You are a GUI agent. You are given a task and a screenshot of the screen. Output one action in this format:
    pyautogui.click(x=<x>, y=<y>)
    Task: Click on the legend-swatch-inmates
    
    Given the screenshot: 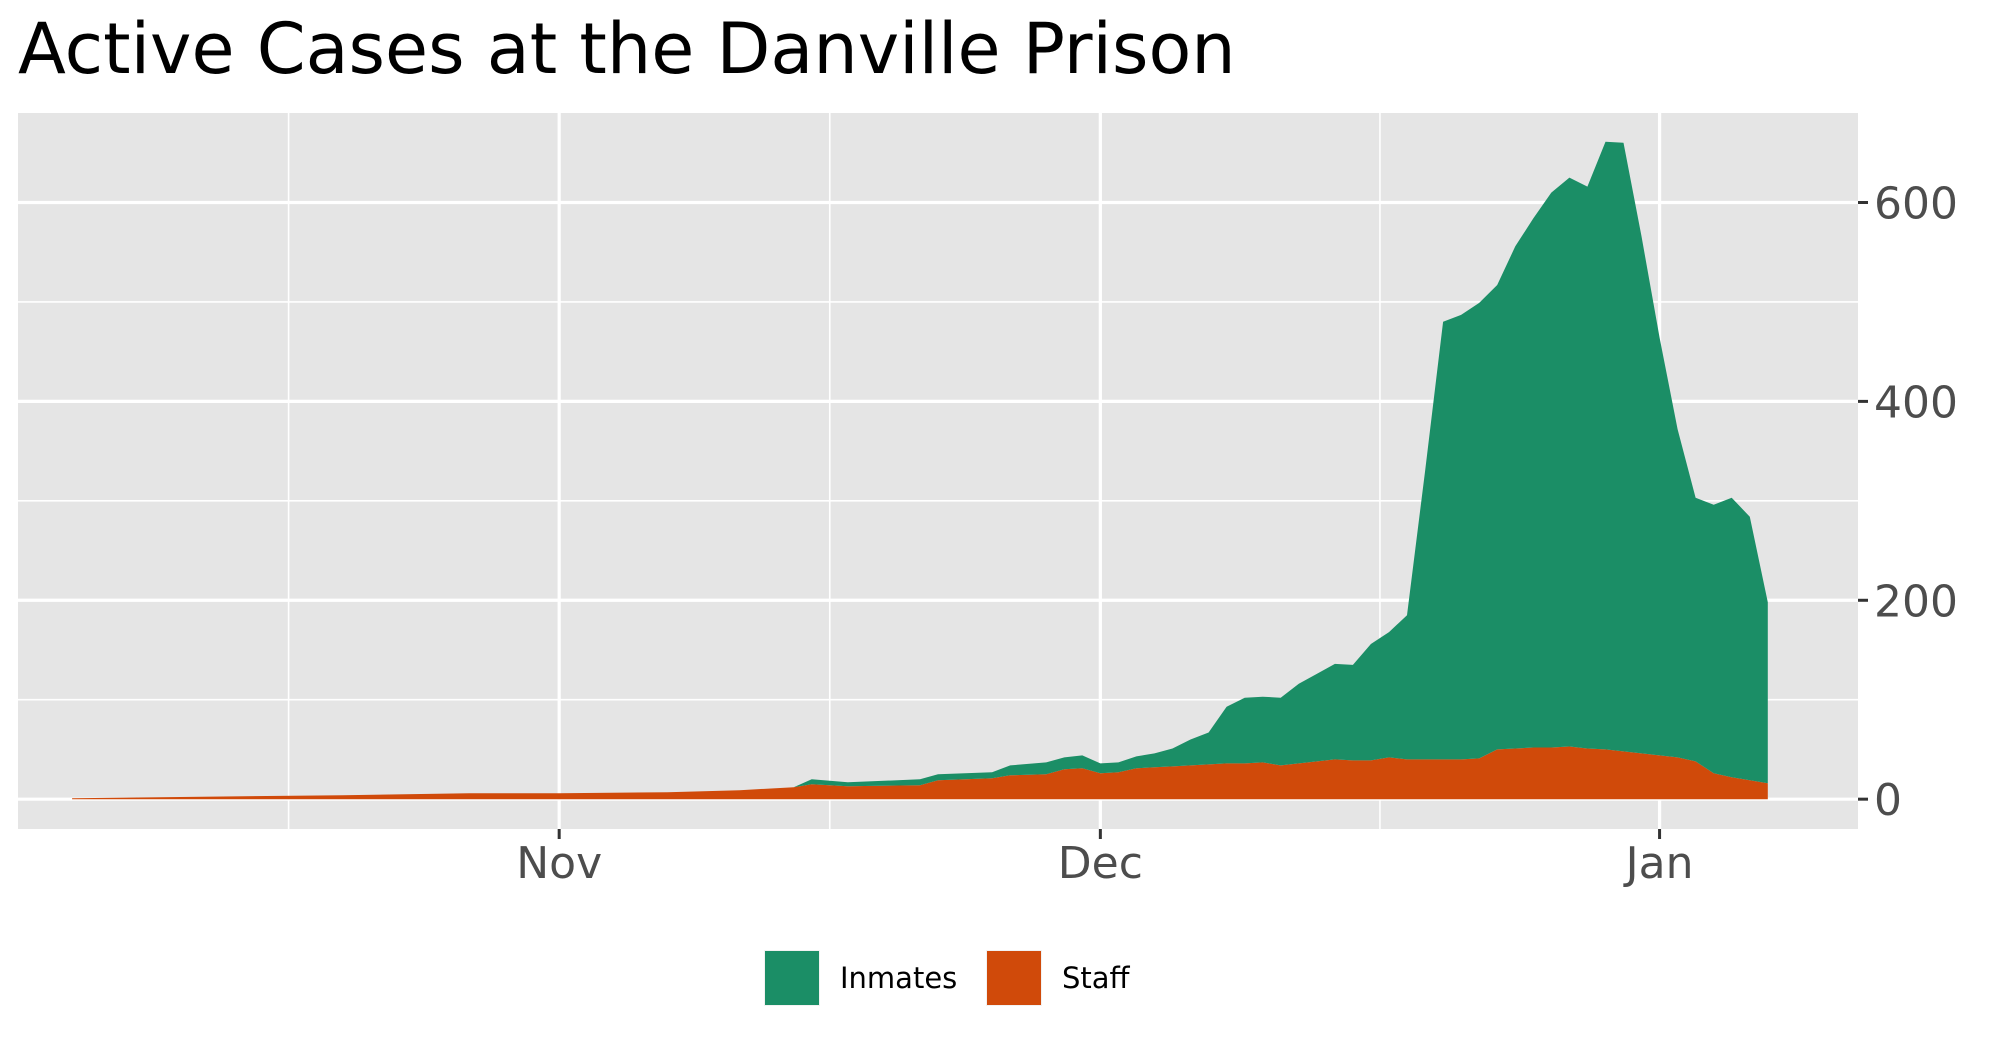 What is the action you would take?
    pyautogui.click(x=792, y=978)
    